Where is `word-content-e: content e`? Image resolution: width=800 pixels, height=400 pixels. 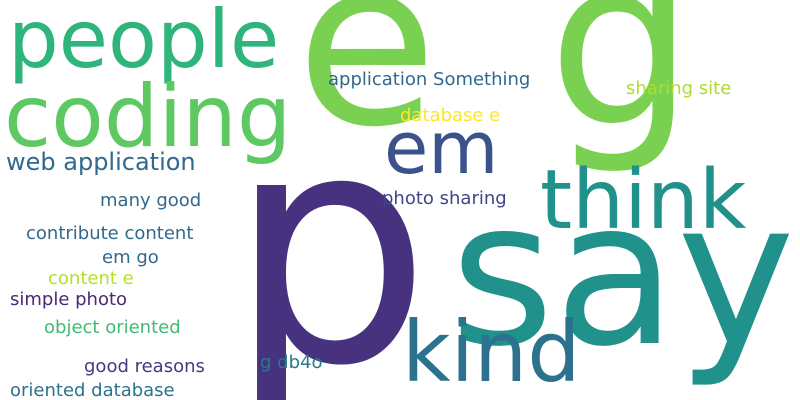 word-content-e: content e is located at coordinates (91, 278).